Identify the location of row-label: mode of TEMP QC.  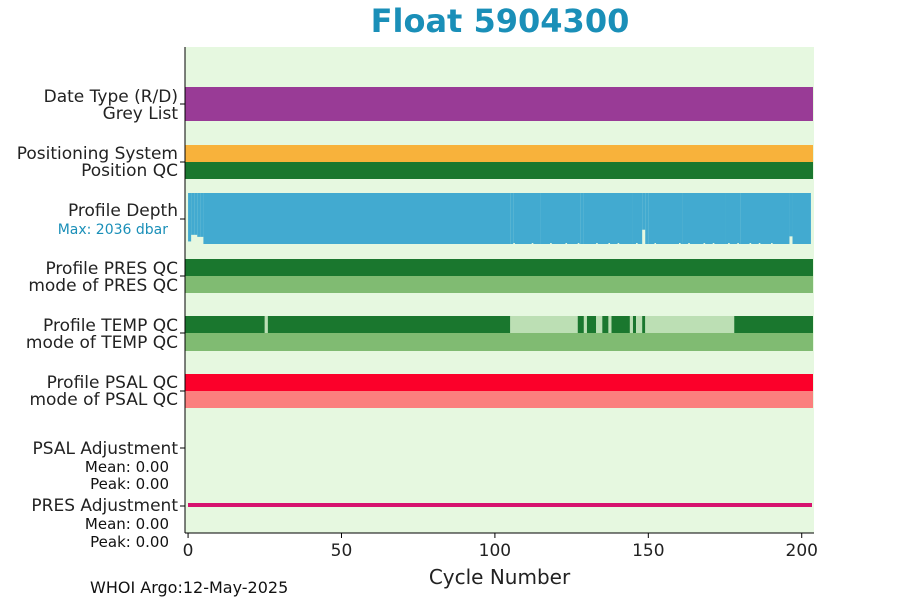
(102, 343).